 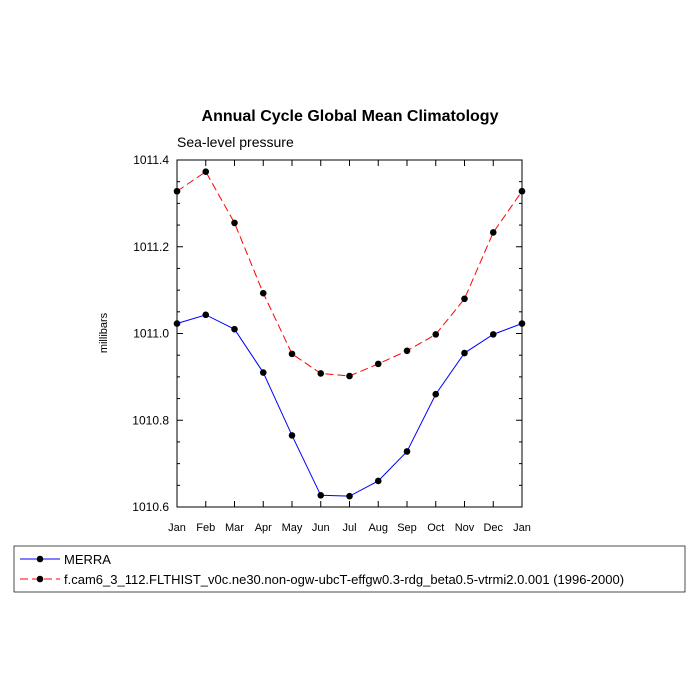 I want to click on legend-box, so click(x=349, y=569).